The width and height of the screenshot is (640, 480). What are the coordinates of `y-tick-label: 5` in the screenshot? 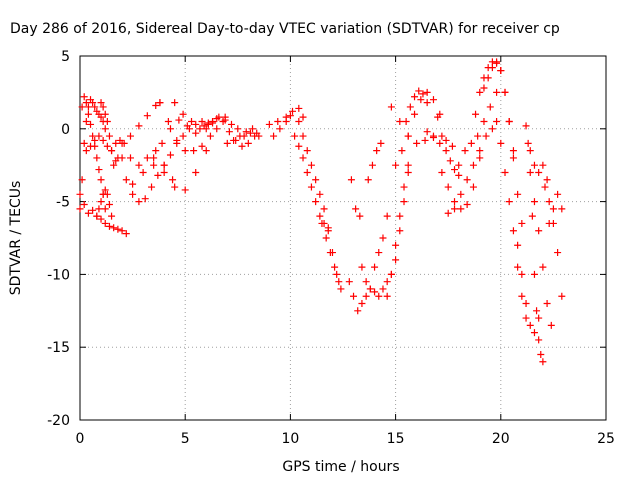 It's located at (65, 57).